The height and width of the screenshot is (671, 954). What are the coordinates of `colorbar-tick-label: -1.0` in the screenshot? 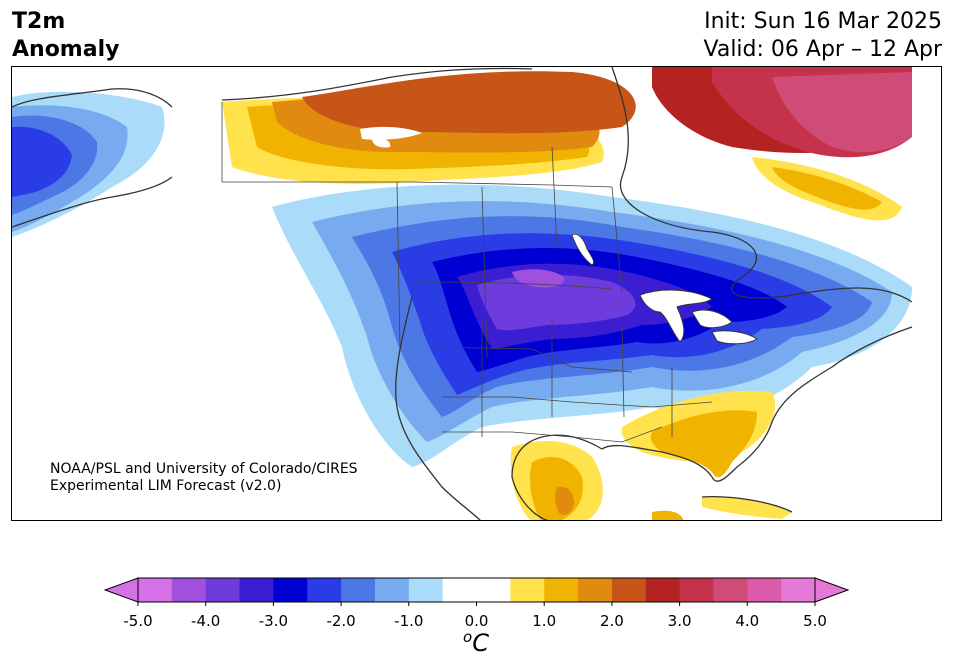 It's located at (409, 621).